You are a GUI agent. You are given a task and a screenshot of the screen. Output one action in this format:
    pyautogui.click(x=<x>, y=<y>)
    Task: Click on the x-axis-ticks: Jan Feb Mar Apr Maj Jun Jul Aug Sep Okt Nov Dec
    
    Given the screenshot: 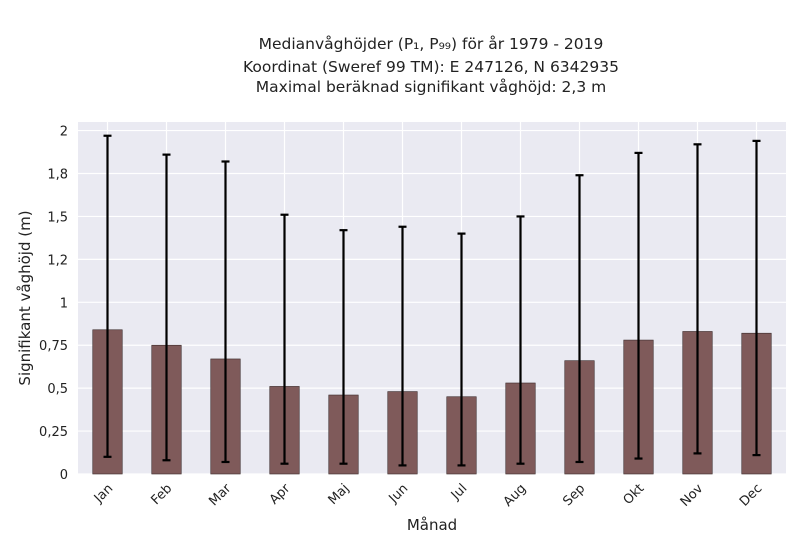 What is the action you would take?
    pyautogui.click(x=428, y=495)
    